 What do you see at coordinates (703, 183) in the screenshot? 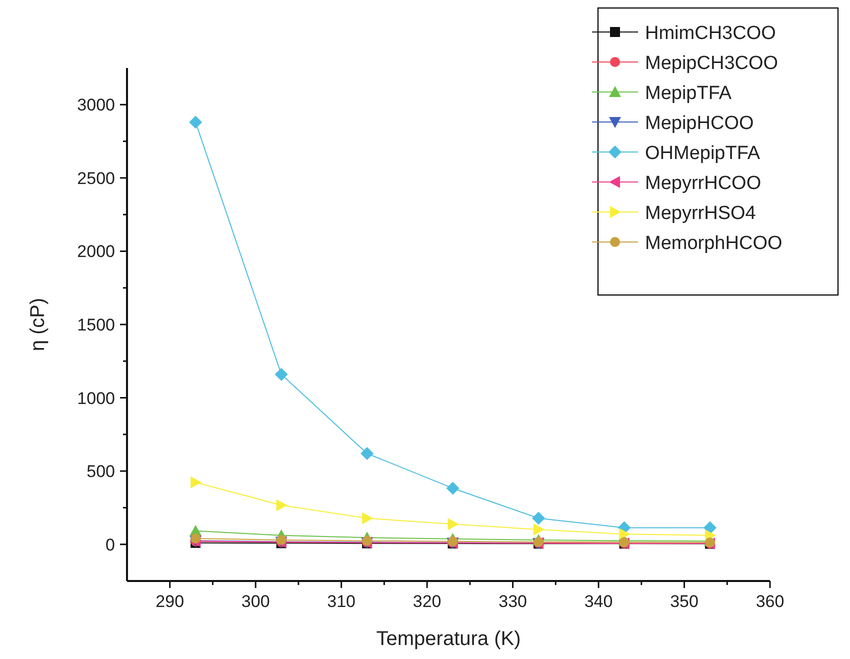
I see `legend-label: MepyrrHCOO` at bounding box center [703, 183].